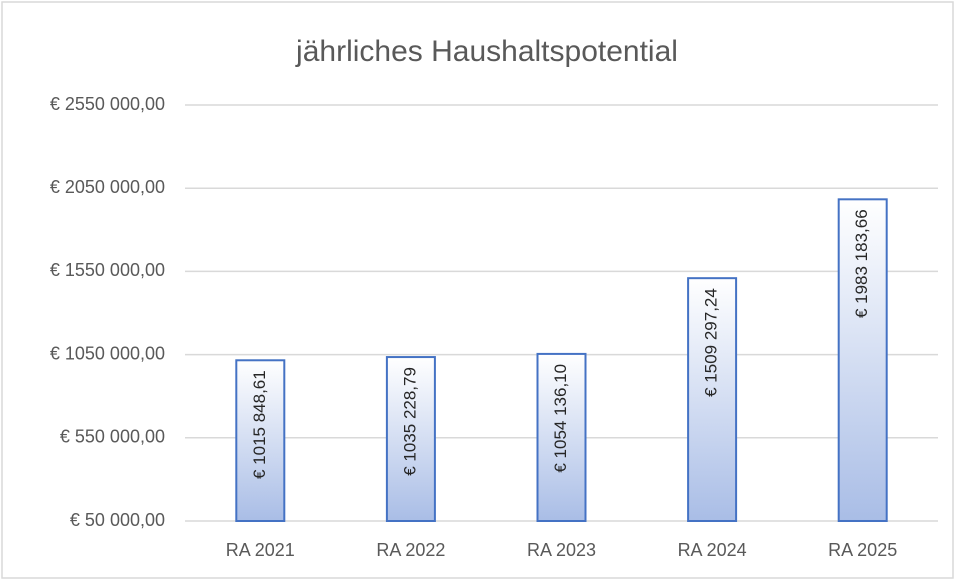 The width and height of the screenshot is (955, 580). I want to click on x-tick-label: RA 2025, so click(862, 550).